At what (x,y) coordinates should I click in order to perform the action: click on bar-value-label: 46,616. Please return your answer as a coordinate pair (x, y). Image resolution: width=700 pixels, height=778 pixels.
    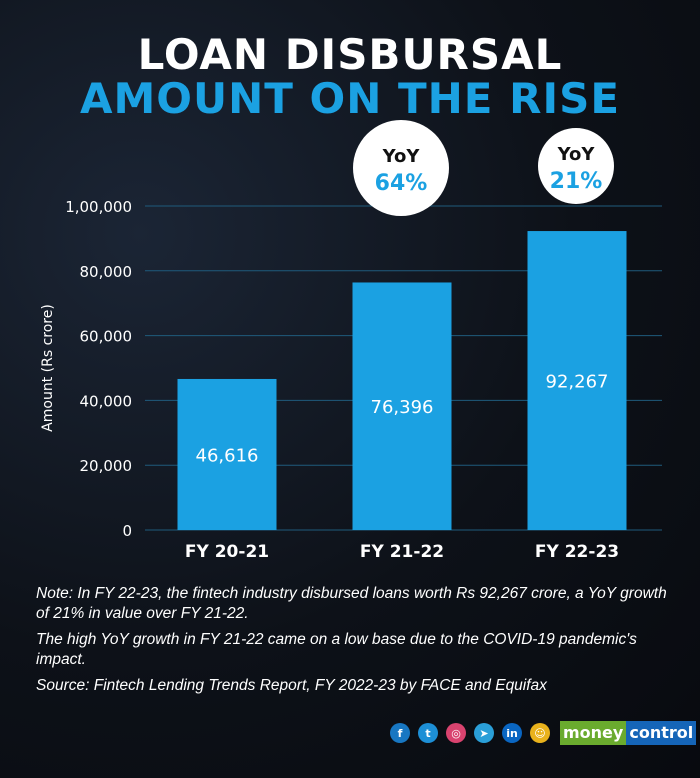
    Looking at the image, I should click on (227, 455).